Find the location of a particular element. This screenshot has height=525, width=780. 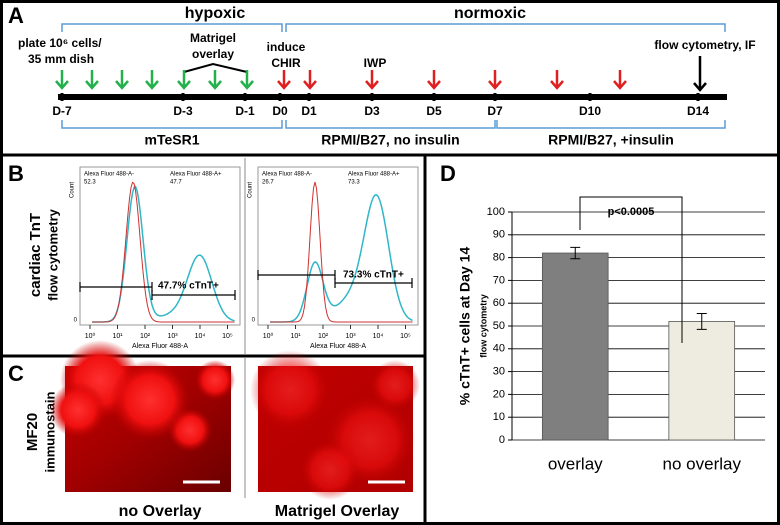

bar is located at coordinates (702, 381).